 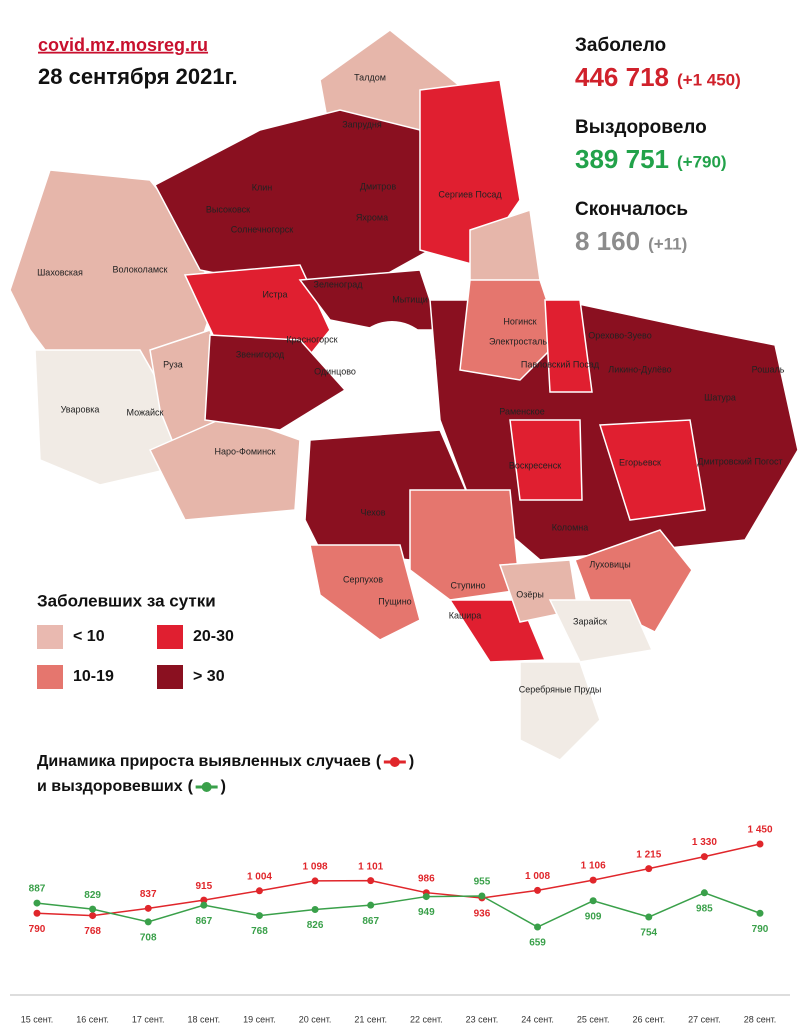 What do you see at coordinates (482, 914) in the screenshot?
I see `value-label: 936` at bounding box center [482, 914].